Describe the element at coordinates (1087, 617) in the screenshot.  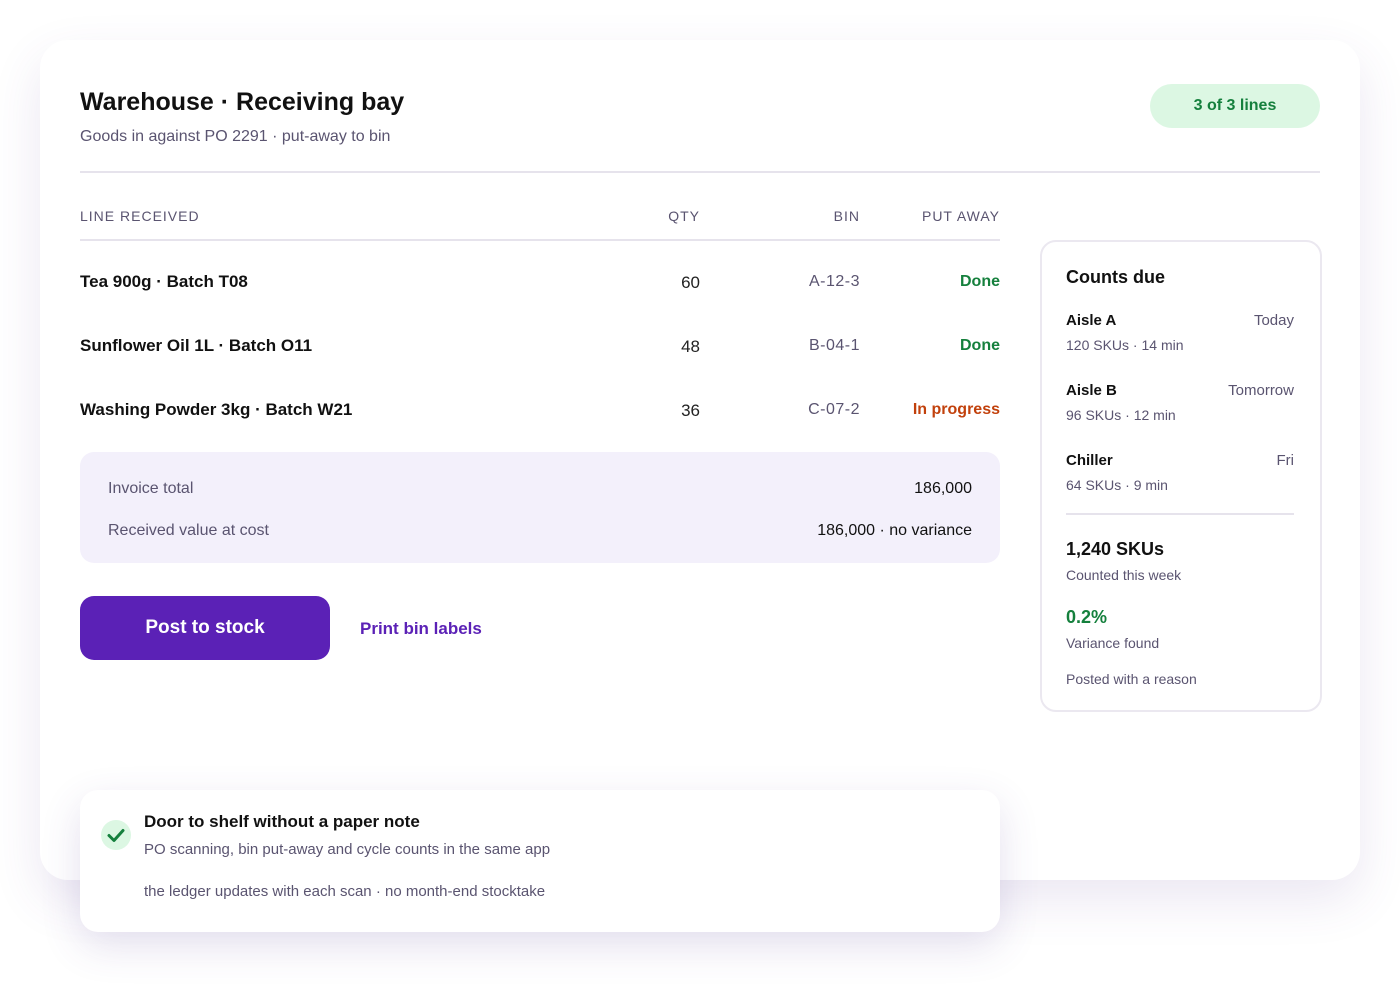
I see `stat-value: 0.2%` at that location.